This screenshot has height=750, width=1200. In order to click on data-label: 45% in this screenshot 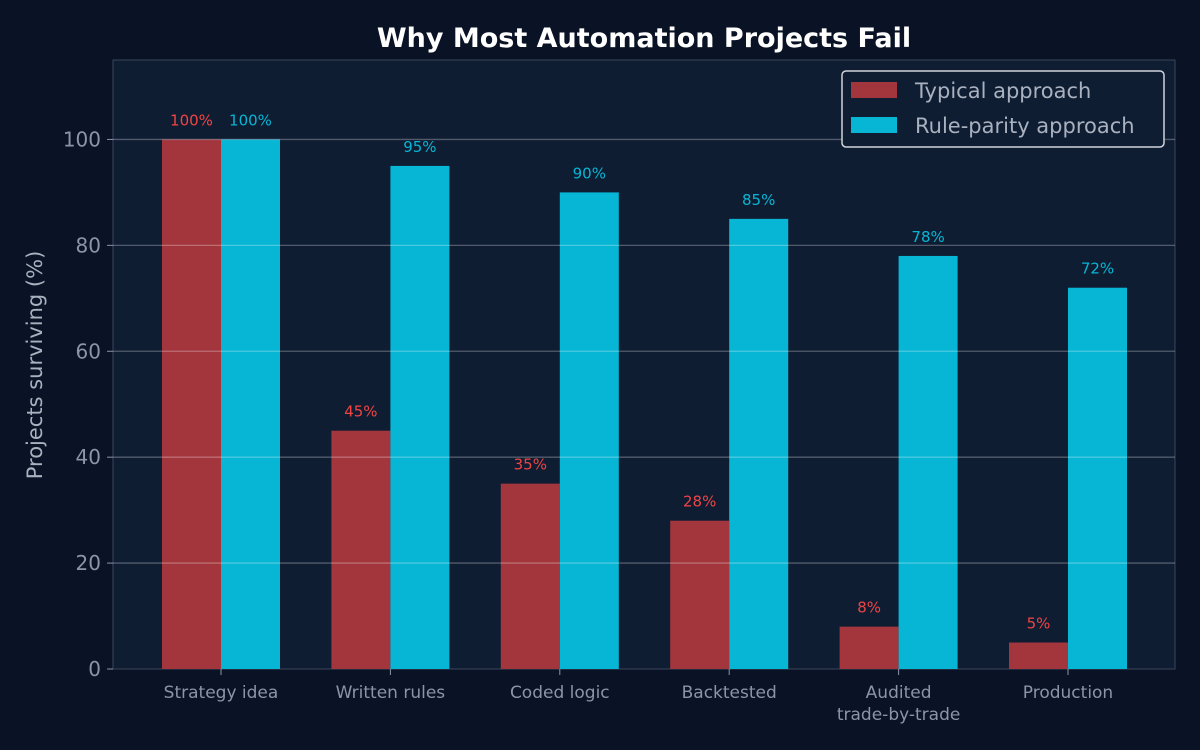, I will do `click(360, 412)`.